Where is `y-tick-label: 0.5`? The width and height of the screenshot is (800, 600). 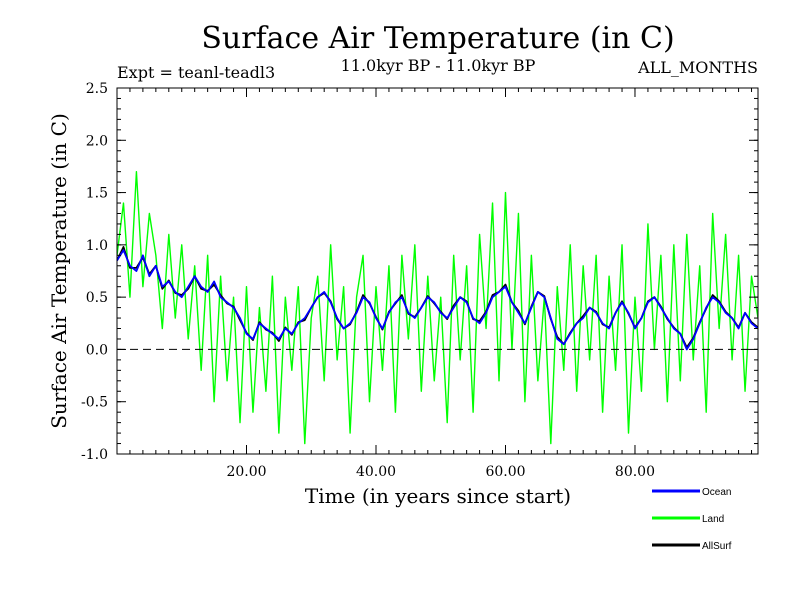
y-tick-label: 0.5 is located at coordinates (97, 298).